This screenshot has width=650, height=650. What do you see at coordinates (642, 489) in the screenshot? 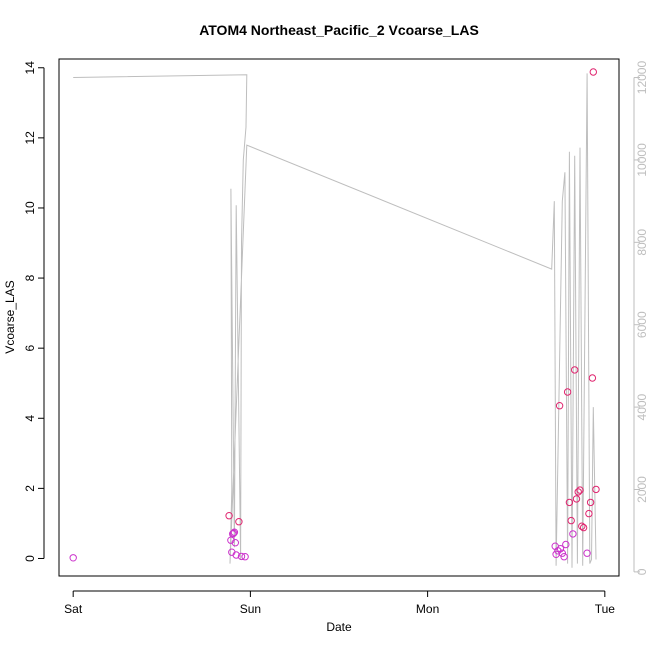
I see `y2-tick-label: 2000` at bounding box center [642, 489].